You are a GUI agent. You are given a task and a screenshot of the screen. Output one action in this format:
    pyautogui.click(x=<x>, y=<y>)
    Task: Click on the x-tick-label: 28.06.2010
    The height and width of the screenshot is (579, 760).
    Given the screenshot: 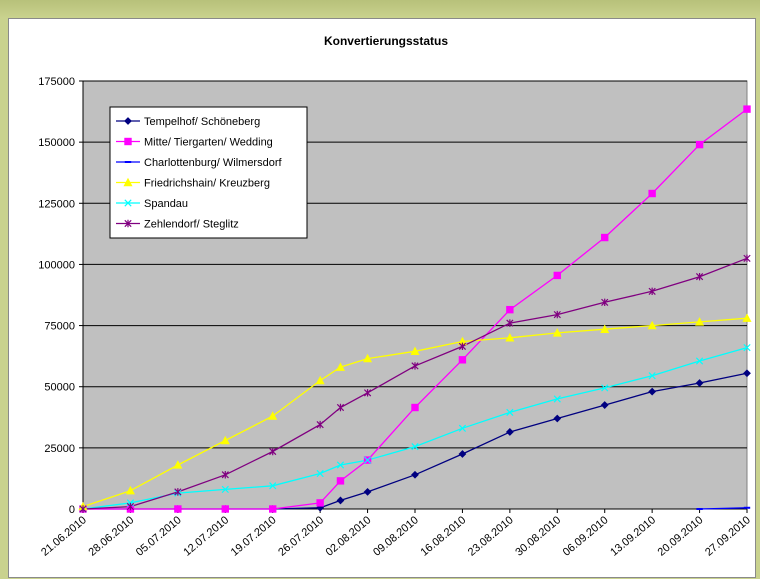 What is the action you would take?
    pyautogui.click(x=111, y=536)
    